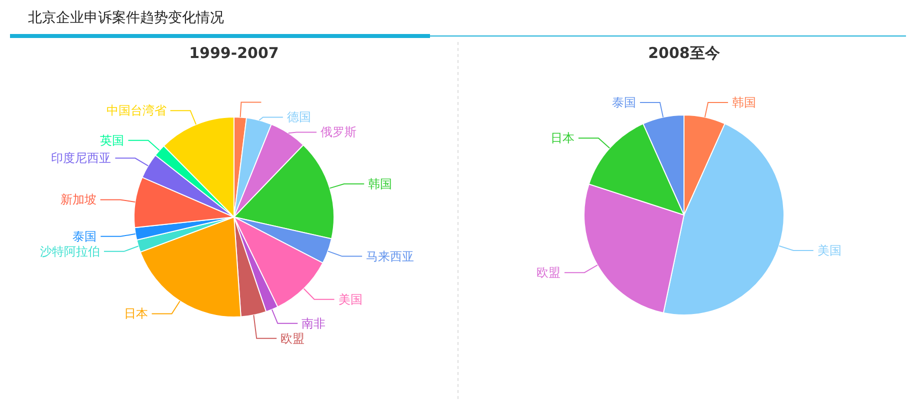 This screenshot has height=406, width=914. Describe the element at coordinates (338, 132) in the screenshot. I see `slice-label: 俄罗斯` at that location.